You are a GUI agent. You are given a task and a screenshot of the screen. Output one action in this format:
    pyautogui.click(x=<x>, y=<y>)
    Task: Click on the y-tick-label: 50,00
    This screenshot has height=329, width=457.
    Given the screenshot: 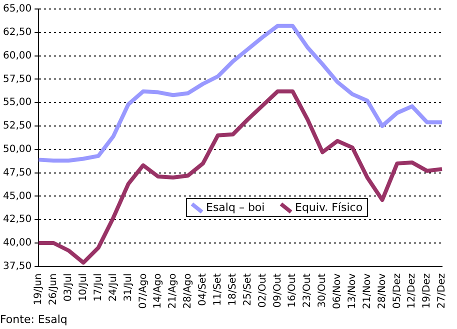 What is the action you would take?
    pyautogui.click(x=17, y=149)
    